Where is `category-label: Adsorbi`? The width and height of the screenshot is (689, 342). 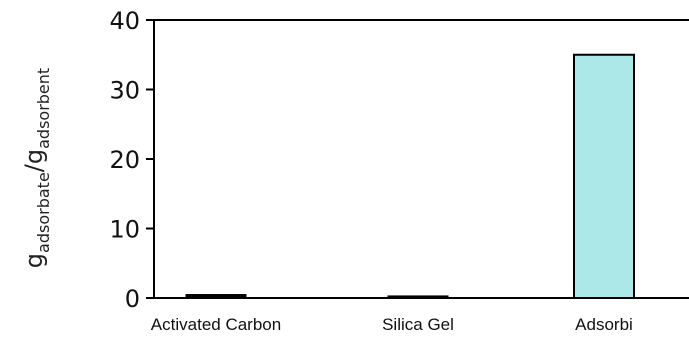
category-label: Adsorbi is located at coordinates (604, 324).